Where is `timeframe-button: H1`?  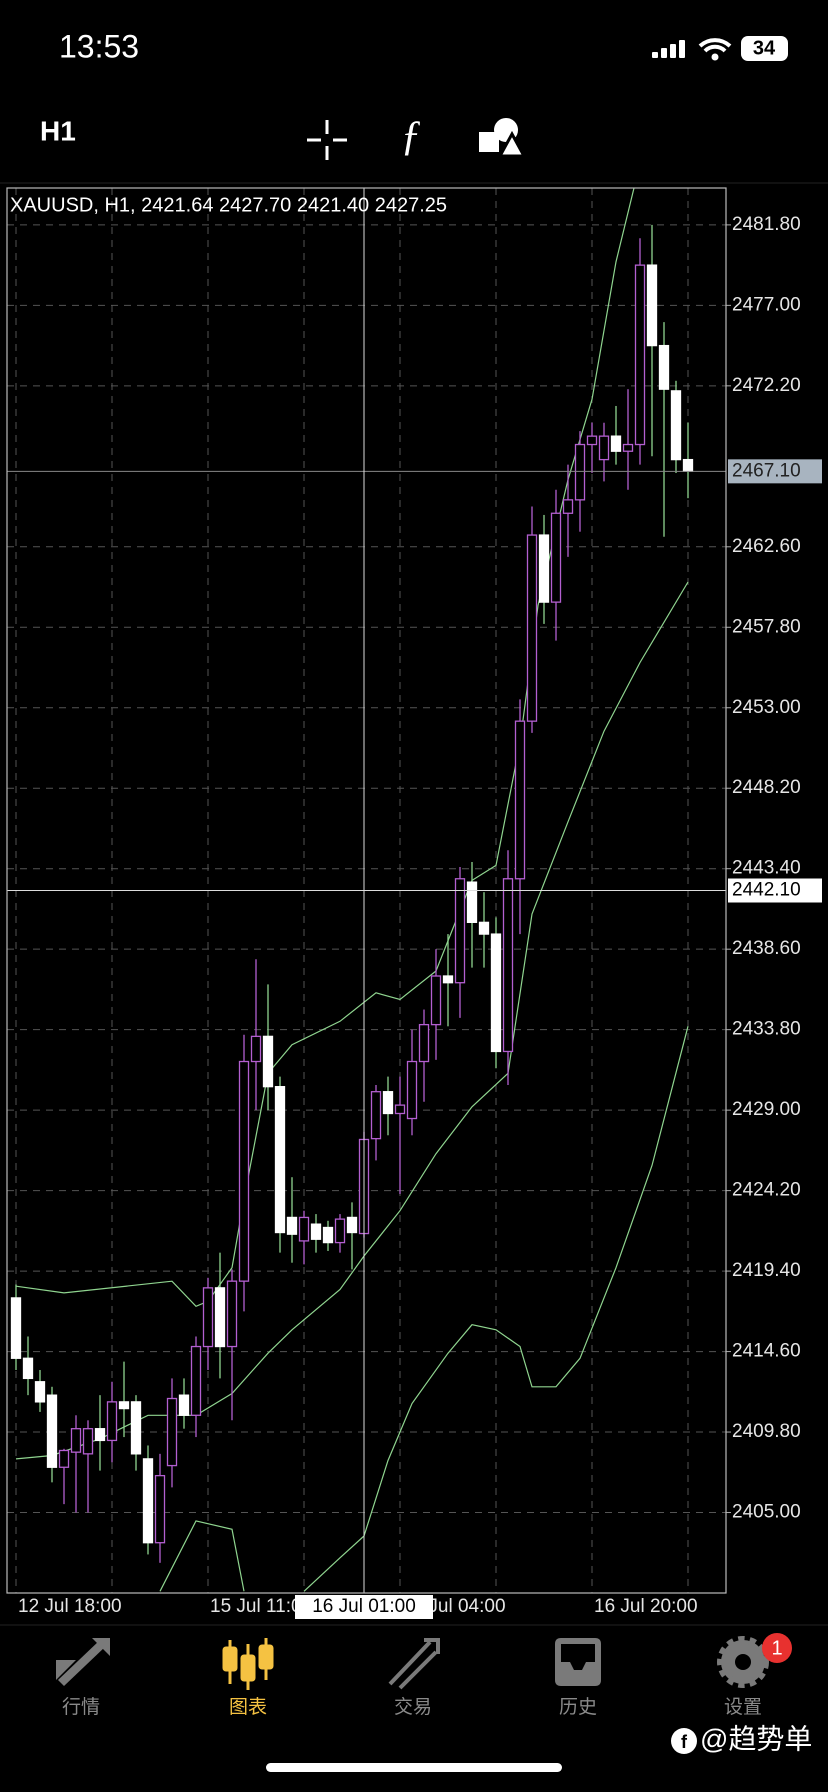 timeframe-button: H1 is located at coordinates (58, 130).